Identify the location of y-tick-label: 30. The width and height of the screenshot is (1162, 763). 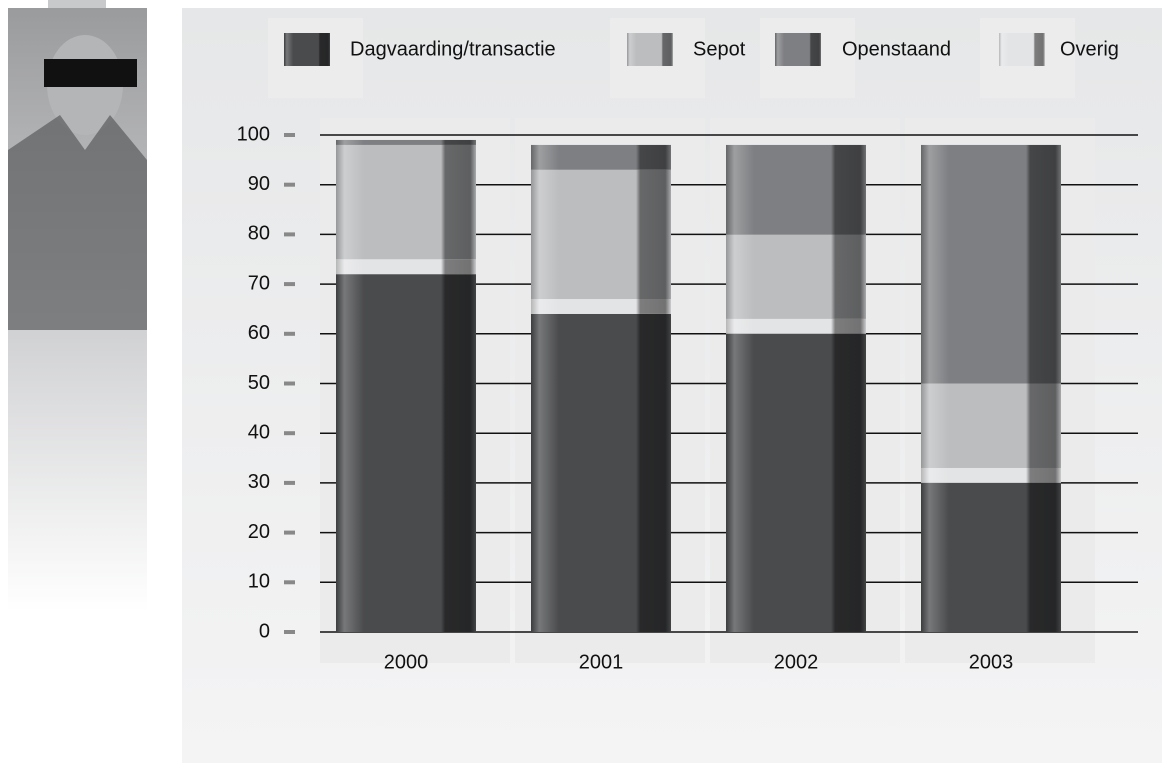
(259, 482).